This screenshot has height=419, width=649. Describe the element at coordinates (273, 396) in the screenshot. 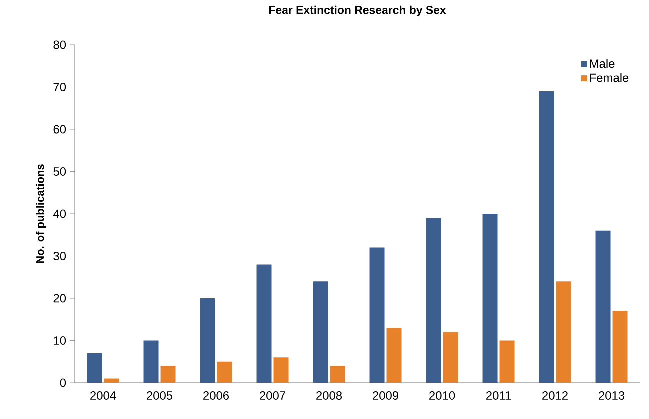

I see `x-tick-label: 2007` at that location.